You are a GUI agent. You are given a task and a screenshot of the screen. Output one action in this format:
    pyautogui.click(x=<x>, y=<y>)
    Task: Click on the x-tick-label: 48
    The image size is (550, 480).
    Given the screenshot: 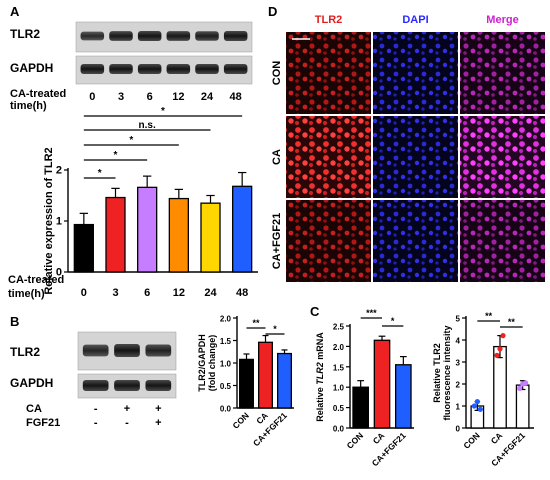 What is the action you would take?
    pyautogui.click(x=242, y=293)
    